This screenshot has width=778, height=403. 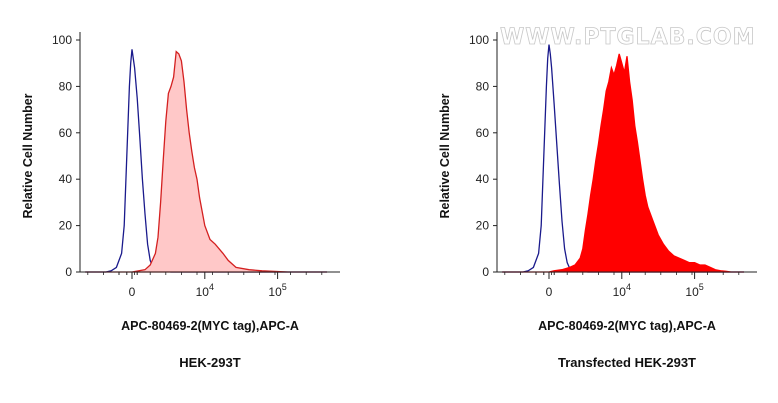 What do you see at coordinates (694, 290) in the screenshot?
I see `x-tick-label-2-2: 10⁵` at bounding box center [694, 290].